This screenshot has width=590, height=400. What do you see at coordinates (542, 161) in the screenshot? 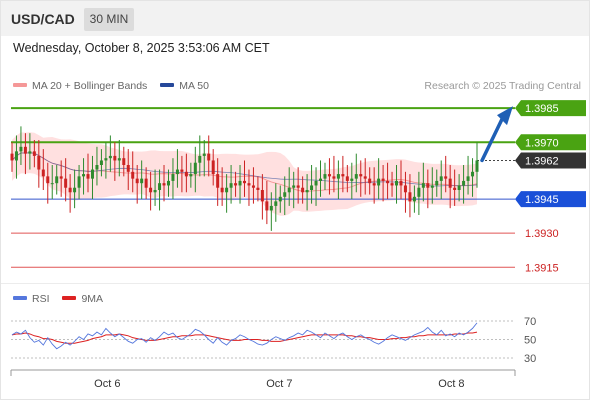
I see `level-label-1.3962: 1.3962` at bounding box center [542, 161].